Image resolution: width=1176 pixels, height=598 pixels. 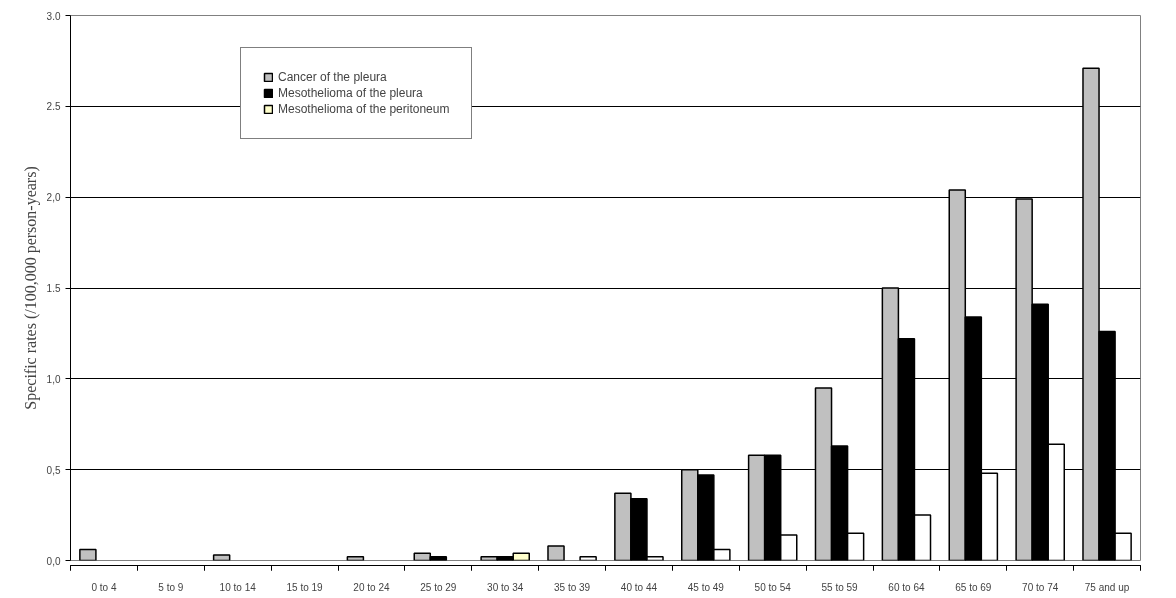 What do you see at coordinates (1040, 587) in the screenshot?
I see `x-tick-label: 70 to 74` at bounding box center [1040, 587].